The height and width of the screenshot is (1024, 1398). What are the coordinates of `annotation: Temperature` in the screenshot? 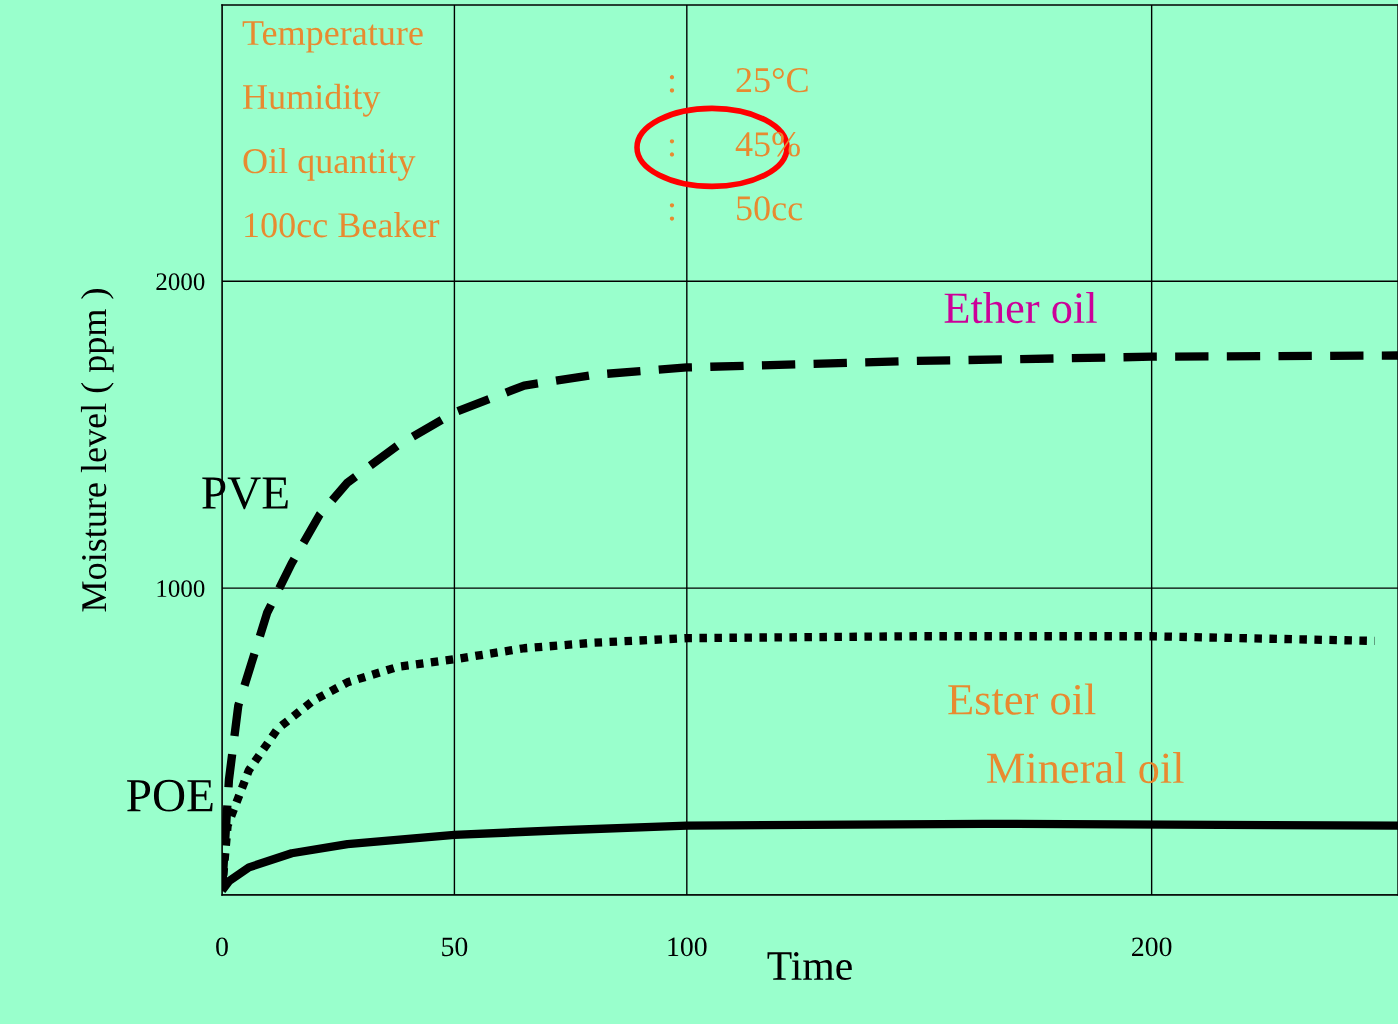 It's located at (332, 37).